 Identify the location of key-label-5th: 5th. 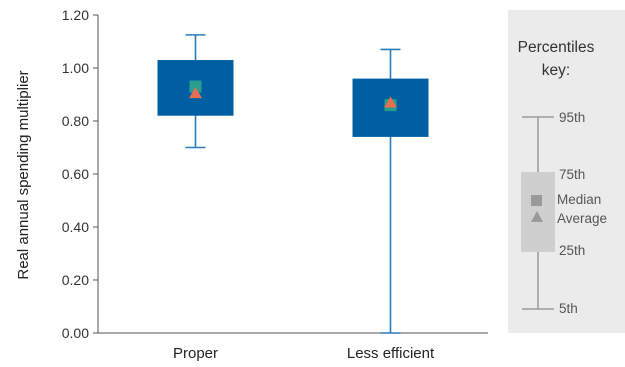
(568, 308).